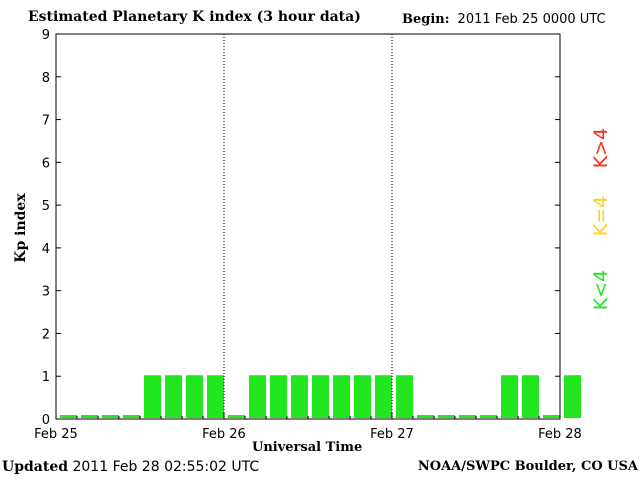  What do you see at coordinates (308, 427) in the screenshot?
I see `x-axis: Feb 25 Feb 26 Feb 27 Feb 28` at bounding box center [308, 427].